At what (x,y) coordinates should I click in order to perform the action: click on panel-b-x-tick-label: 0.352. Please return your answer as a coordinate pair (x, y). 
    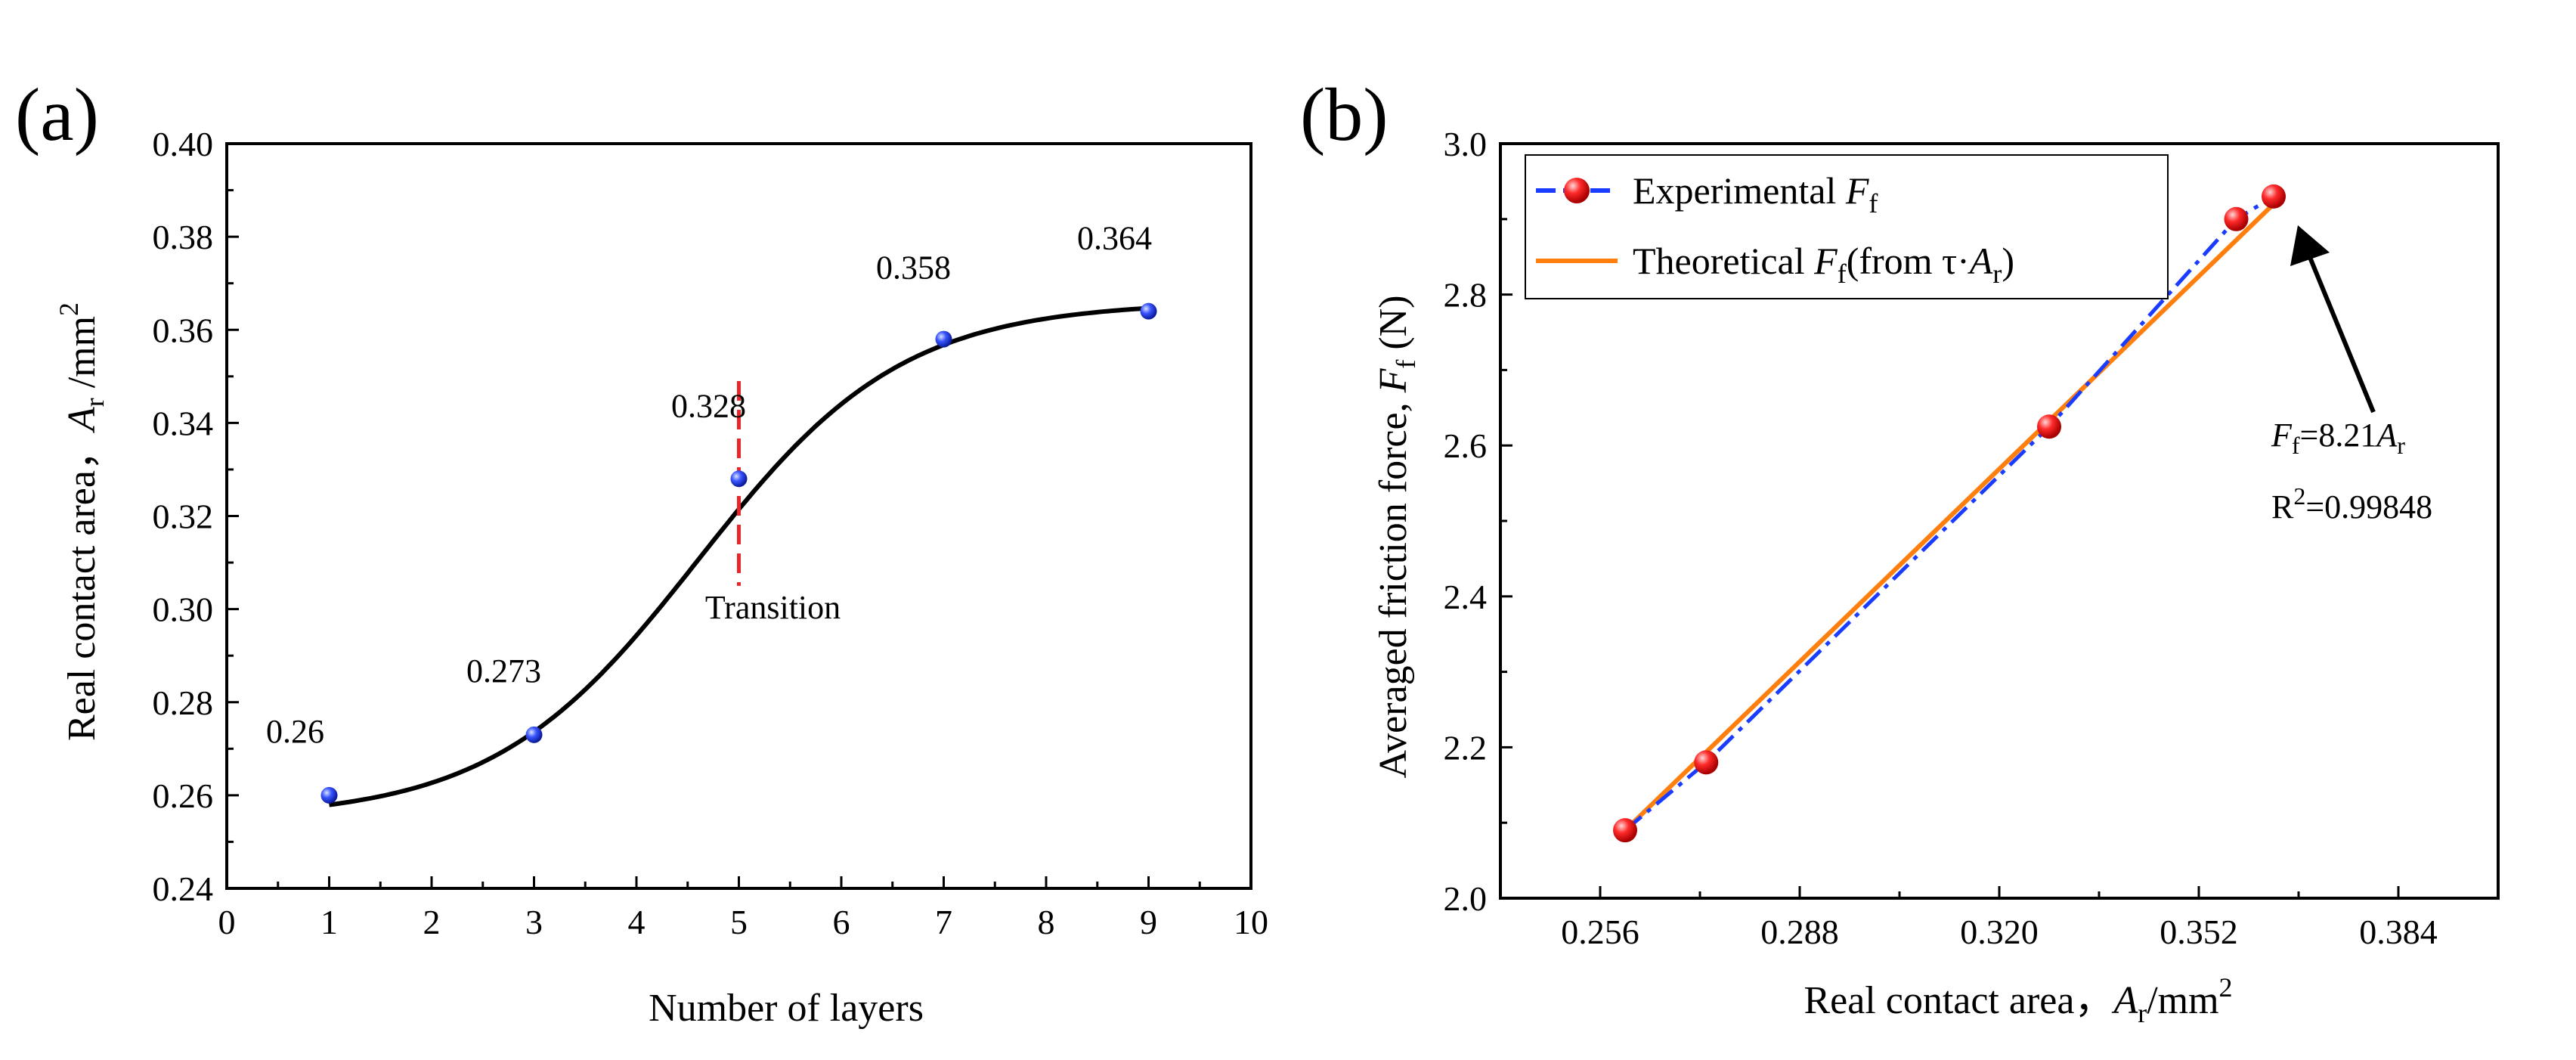
    Looking at the image, I should click on (2199, 932).